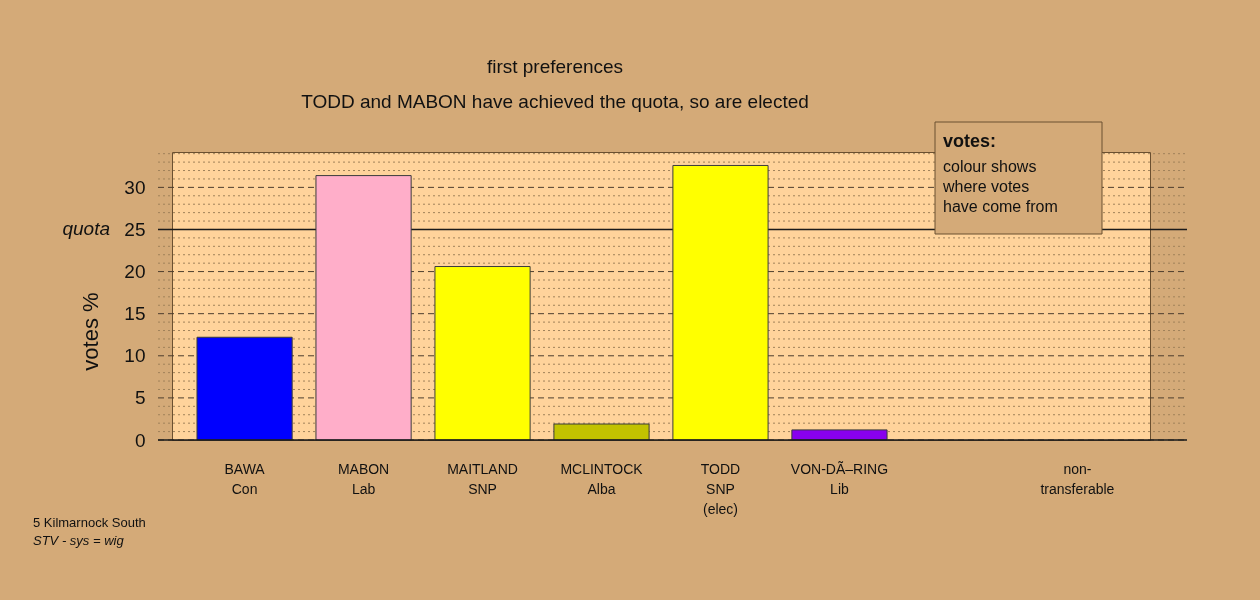  What do you see at coordinates (839, 478) in the screenshot?
I see `x-tick-label: VON-DÃ–RING Lib` at bounding box center [839, 478].